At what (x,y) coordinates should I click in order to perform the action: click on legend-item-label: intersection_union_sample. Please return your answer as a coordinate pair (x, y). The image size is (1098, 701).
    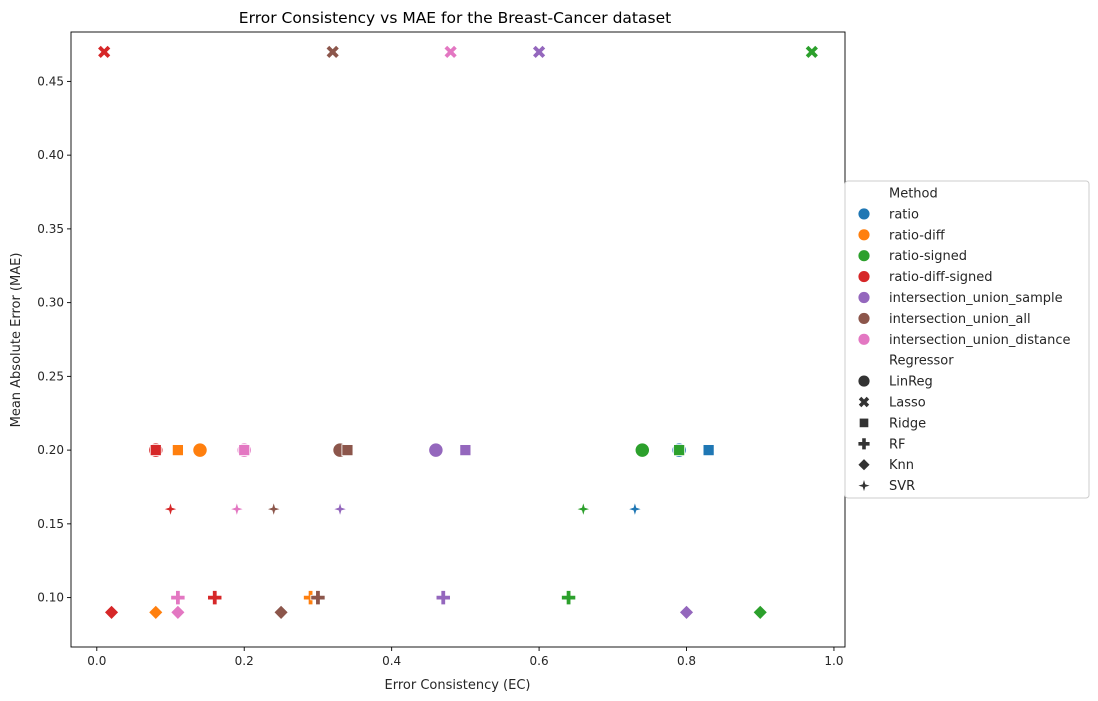
    Looking at the image, I should click on (976, 298).